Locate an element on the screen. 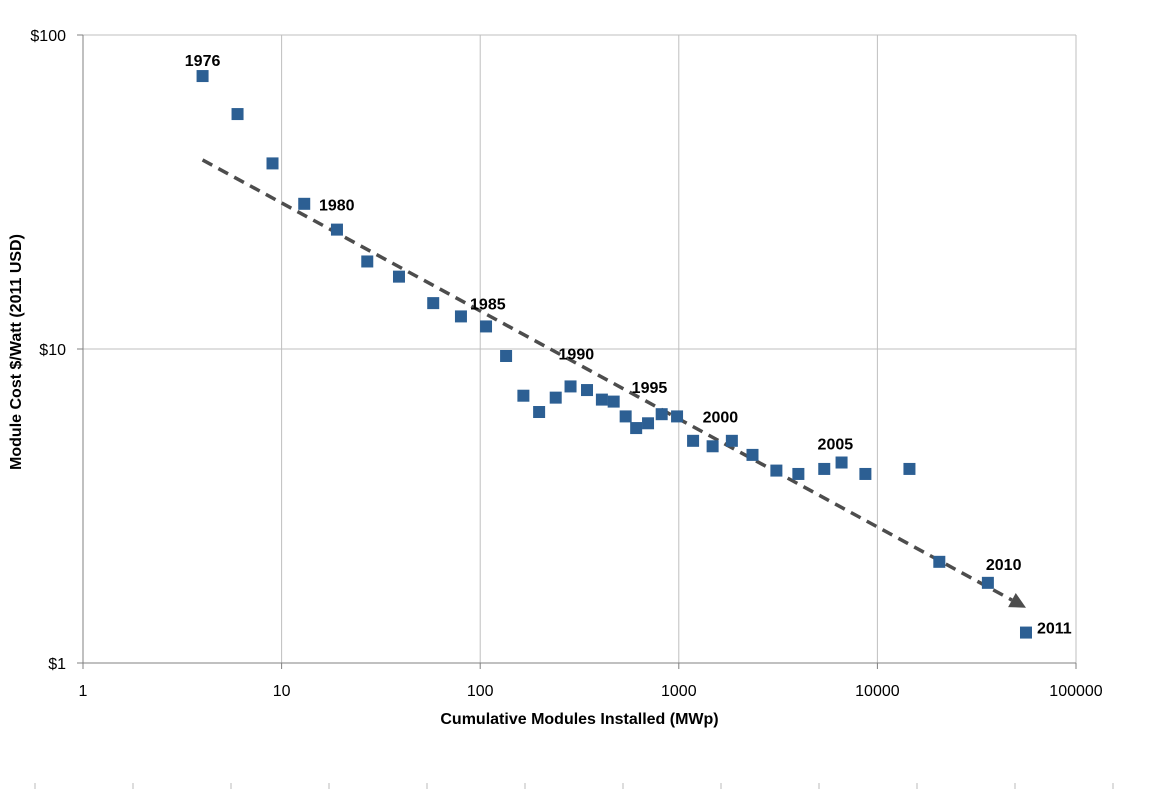  year-label: 1985 is located at coordinates (488, 304).